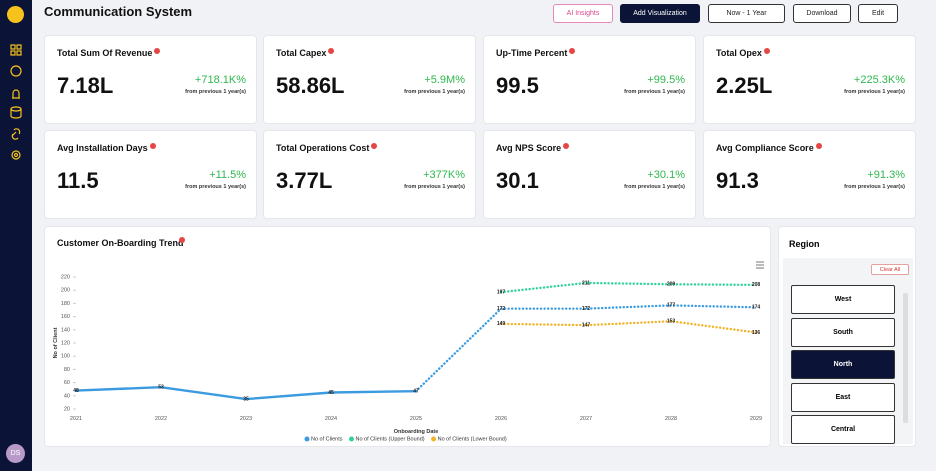  I want to click on kpi-title: Avg Installation Days, so click(106, 148).